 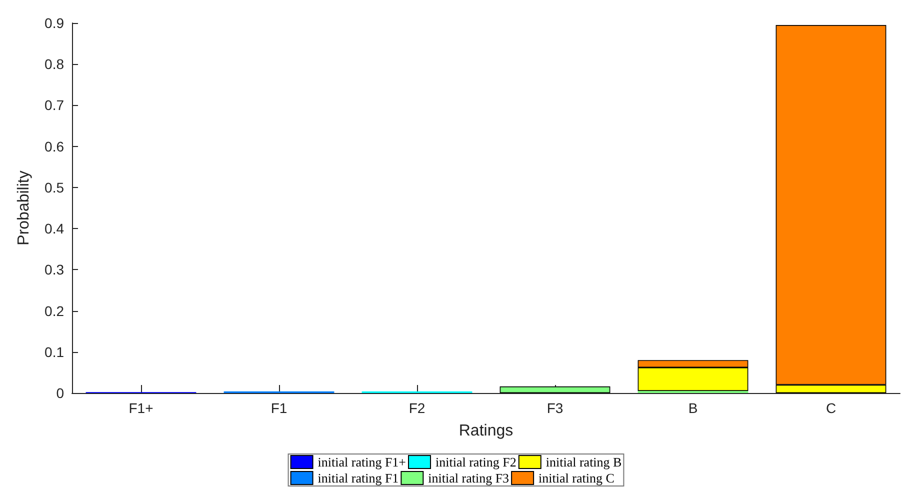 What do you see at coordinates (469, 478) in the screenshot?
I see `legend-label: initial rating F3` at bounding box center [469, 478].